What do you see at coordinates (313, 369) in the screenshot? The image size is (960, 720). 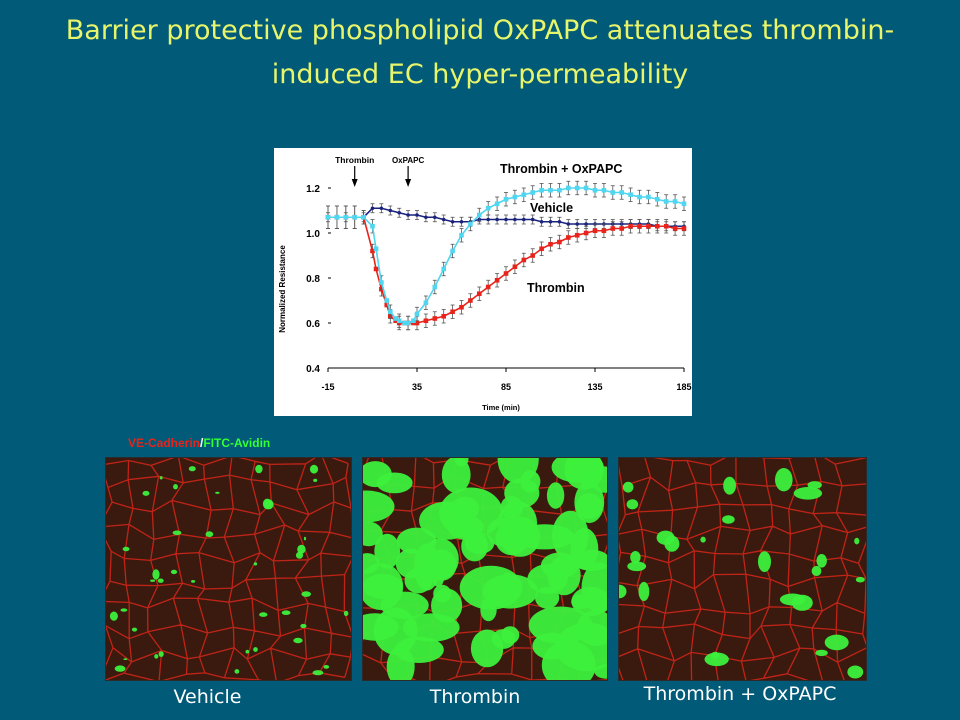 I see `y-tick-label-0: 0.4` at bounding box center [313, 369].